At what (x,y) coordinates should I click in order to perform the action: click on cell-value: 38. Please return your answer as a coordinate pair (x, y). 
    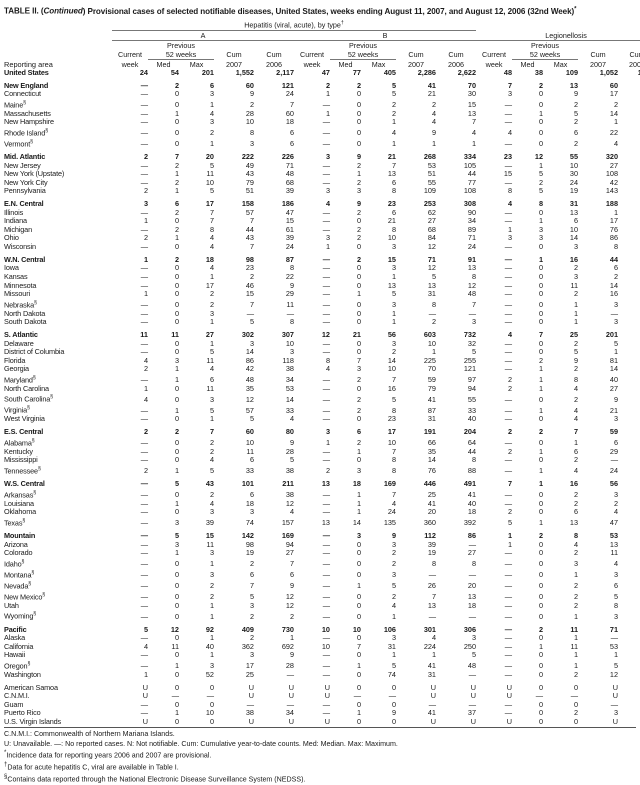
    Looking at the image, I should click on (289, 369).